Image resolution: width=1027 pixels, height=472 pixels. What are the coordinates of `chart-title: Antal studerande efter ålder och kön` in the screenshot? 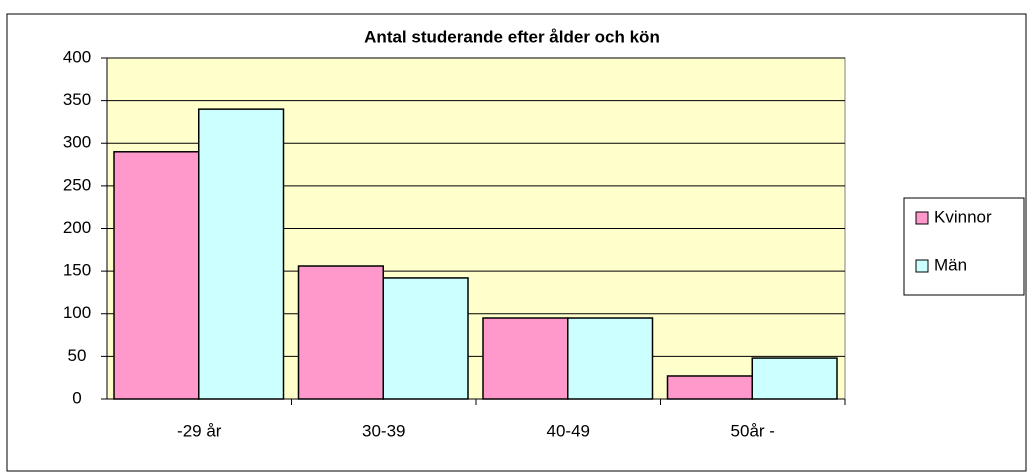 It's located at (512, 36).